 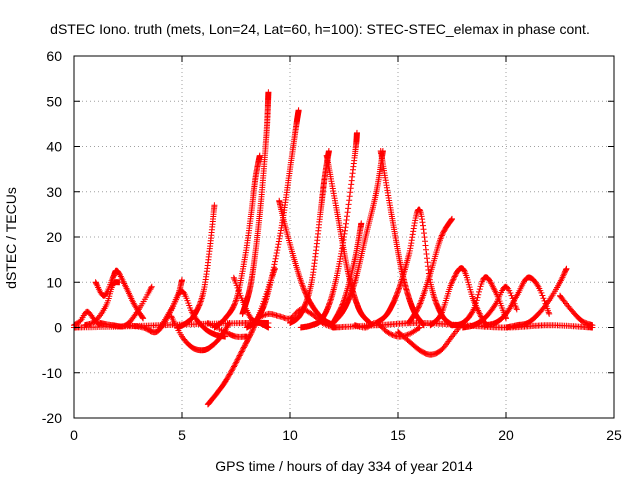 What do you see at coordinates (58, 328) in the screenshot?
I see `y-tick-label: 0` at bounding box center [58, 328].